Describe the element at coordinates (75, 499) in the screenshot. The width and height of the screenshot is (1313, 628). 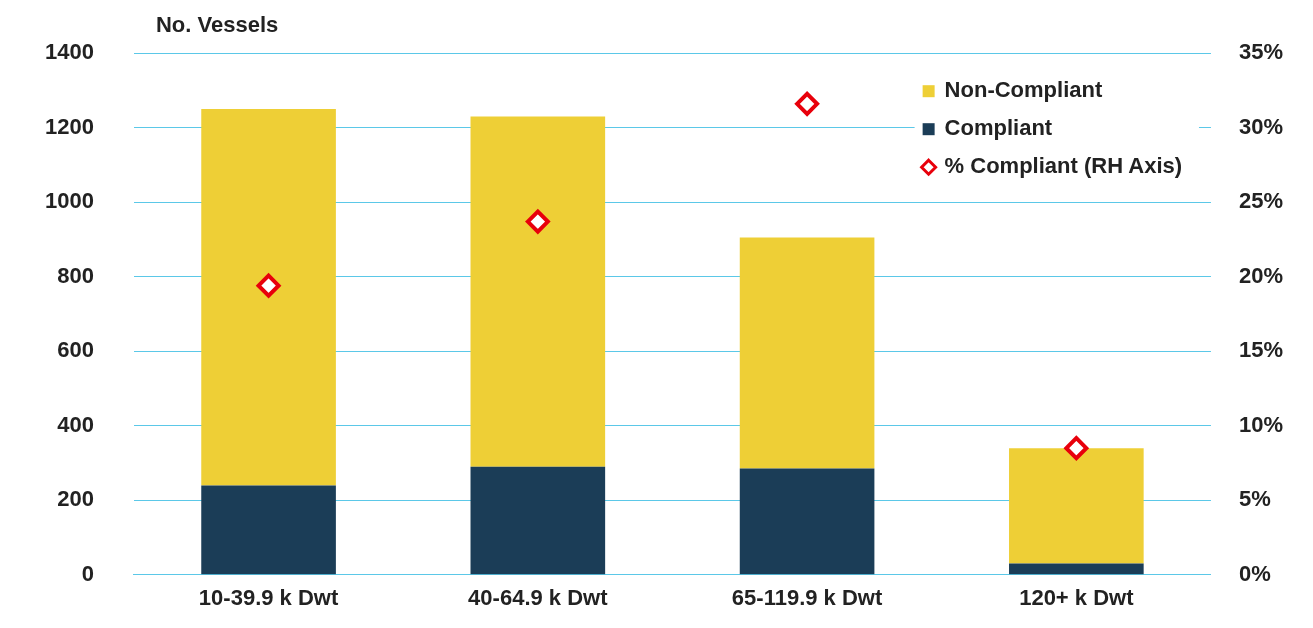
I see `y-tick-label: 200` at that location.